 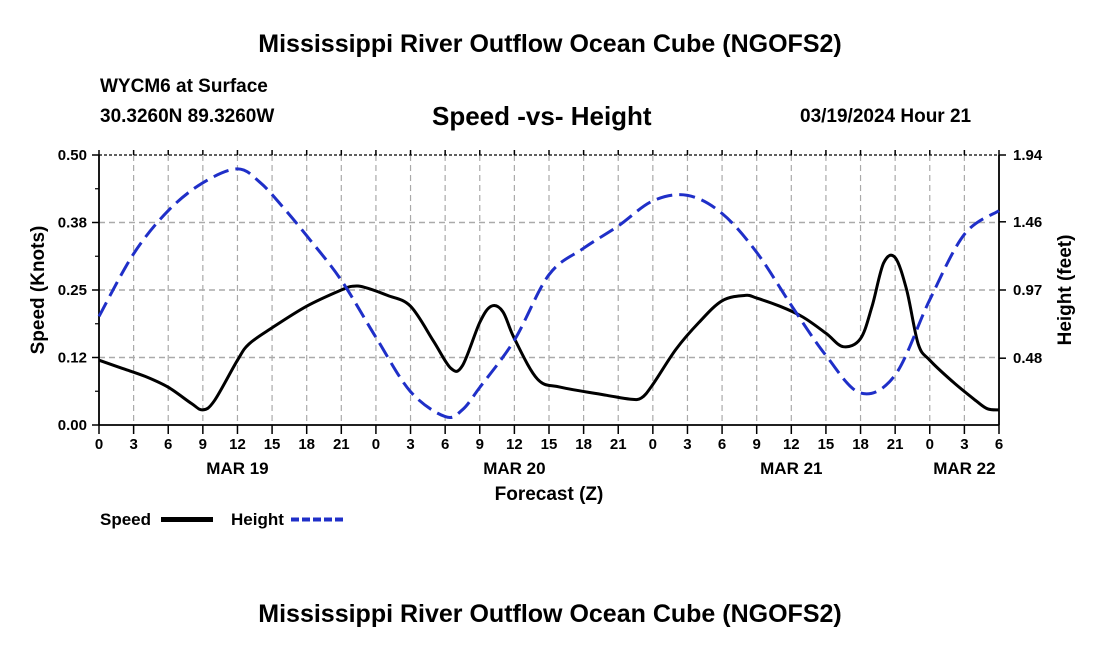 I want to click on x-date-label: MAR 19, so click(x=237, y=468).